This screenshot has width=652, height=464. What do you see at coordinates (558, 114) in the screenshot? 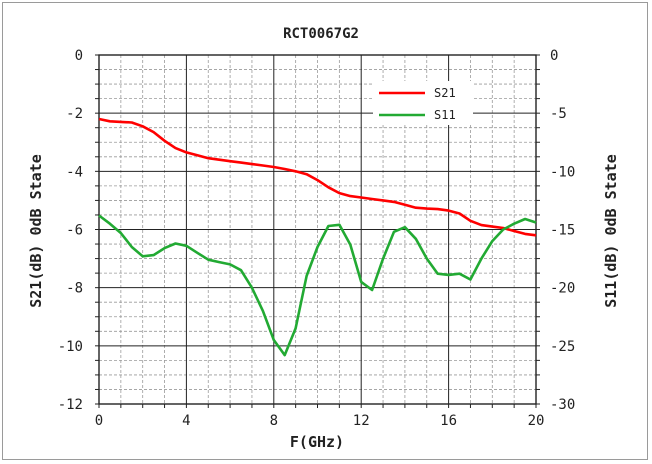
I see `y-tick-label-right: -5` at bounding box center [558, 114].